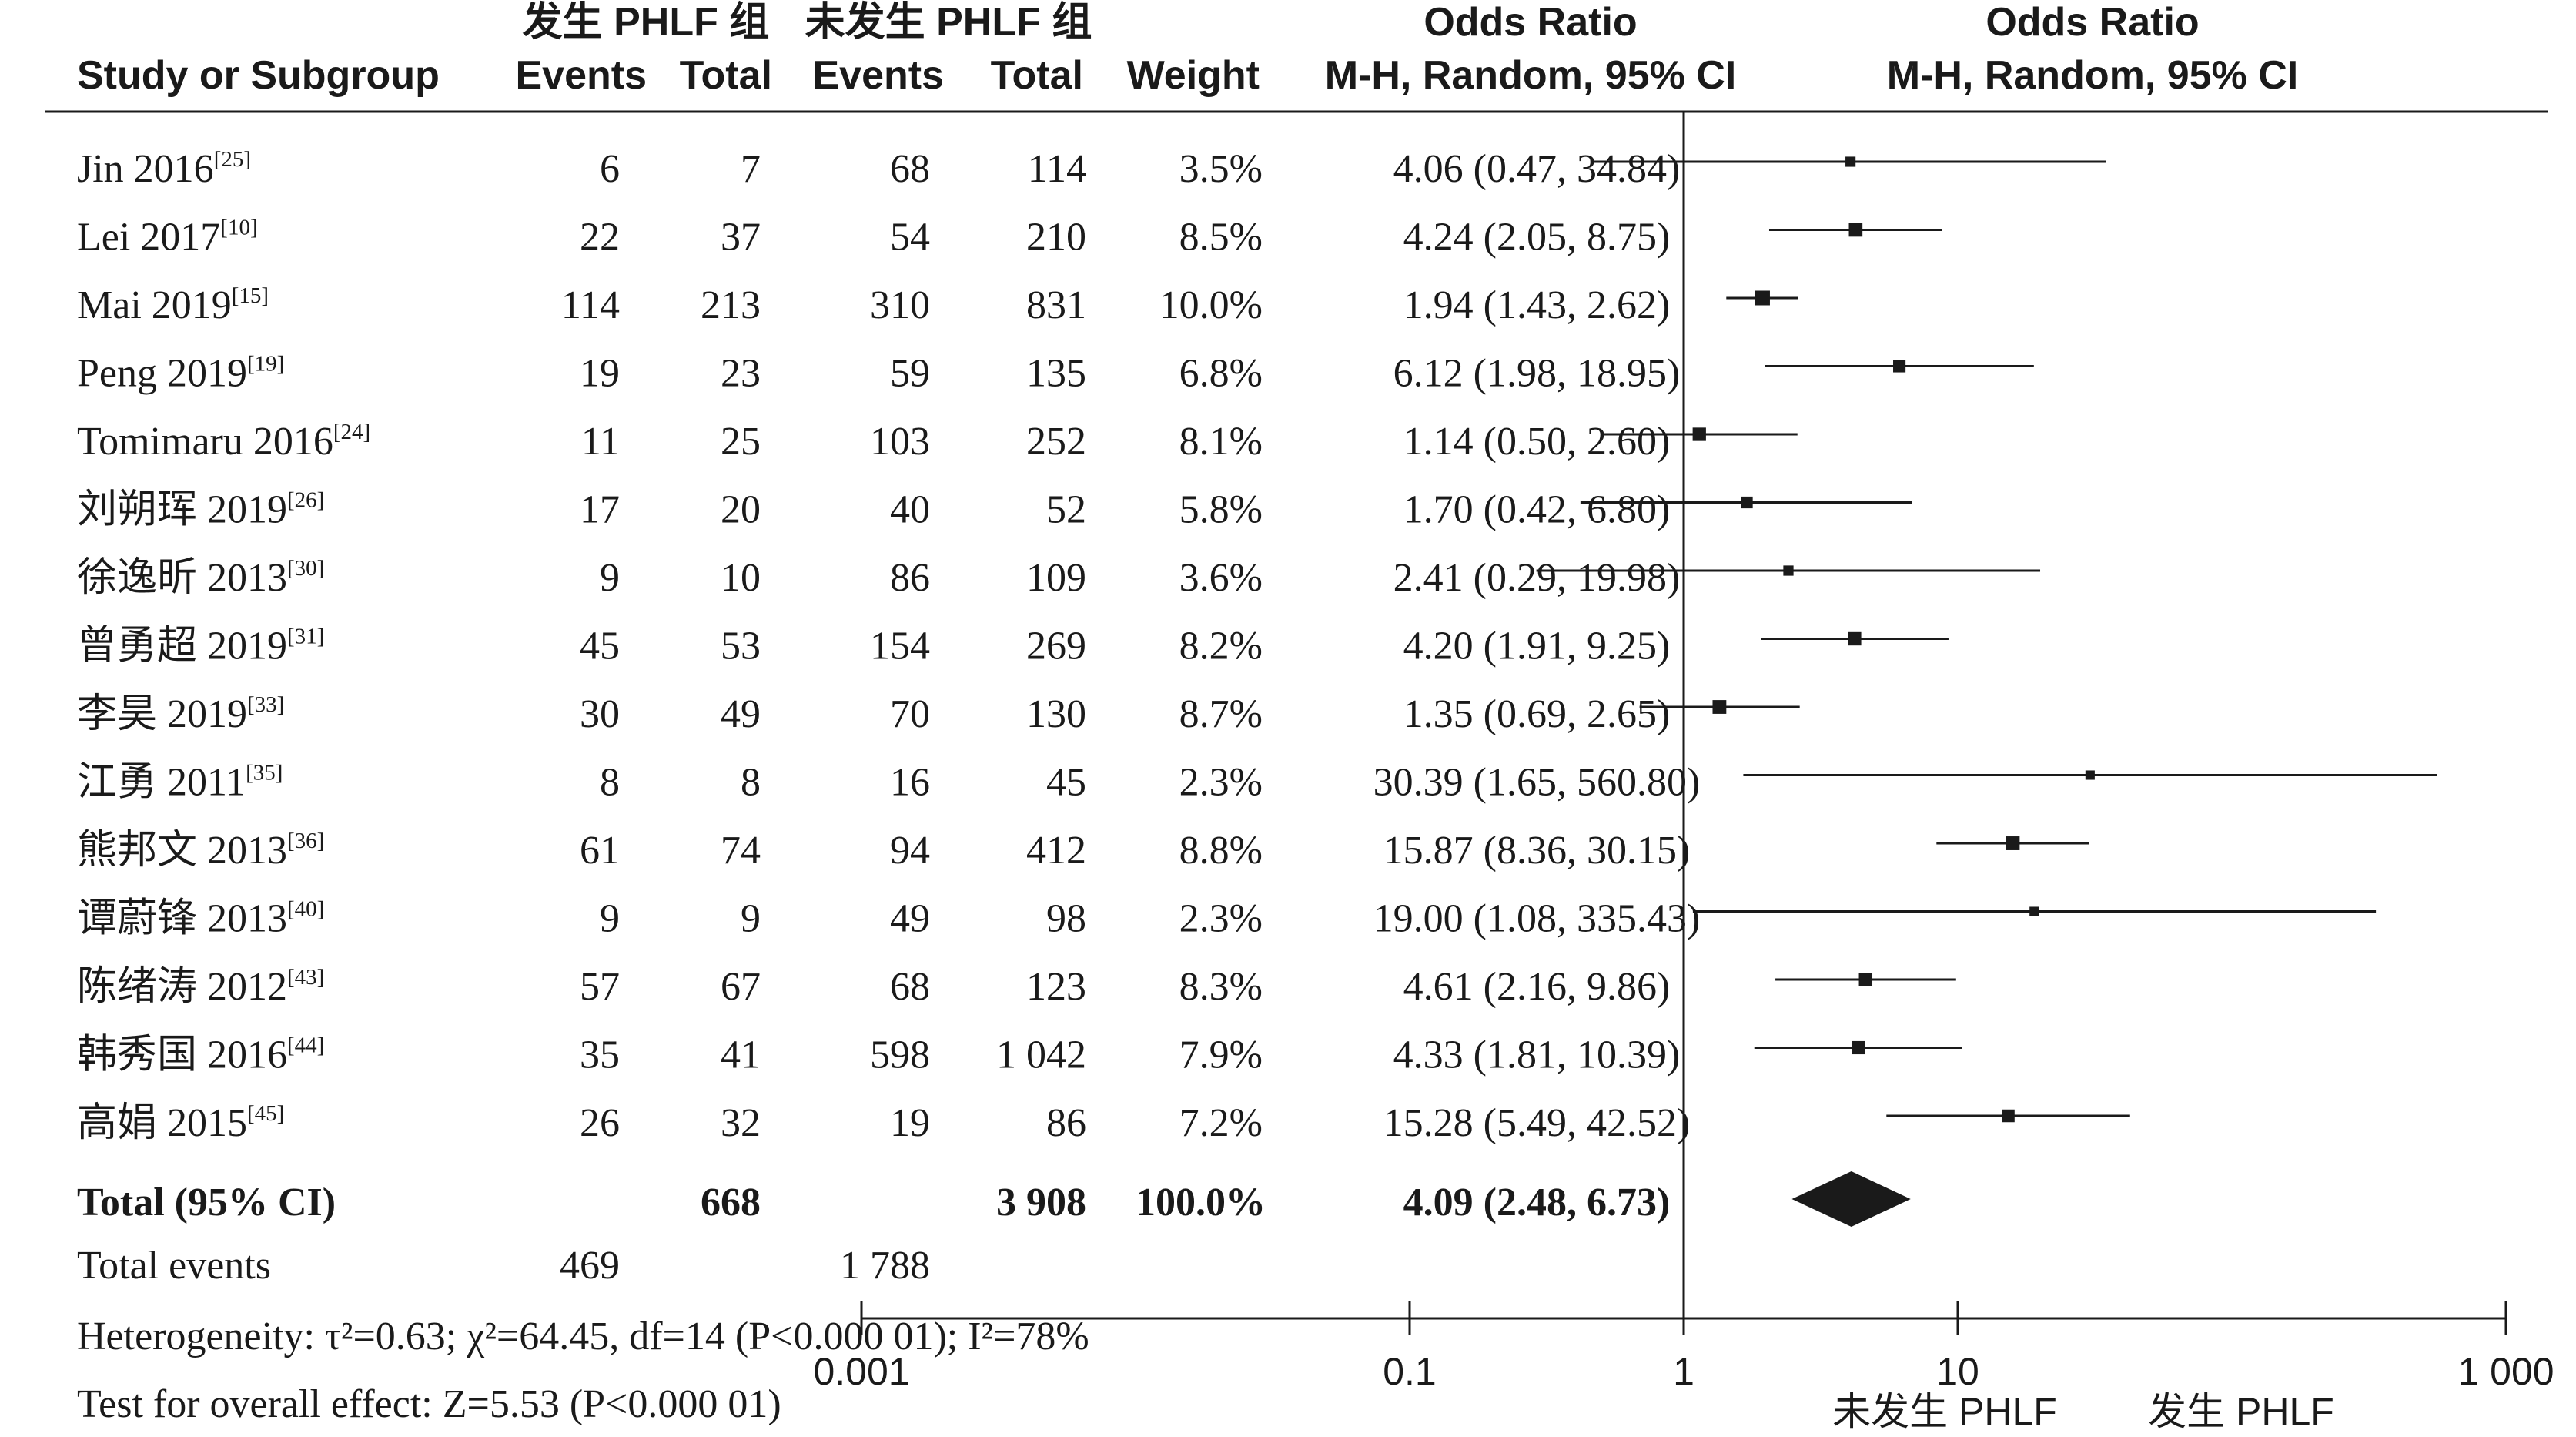 The image size is (2576, 1437). Describe the element at coordinates (885, 1266) in the screenshot. I see `total-events2: 1 788` at that location.